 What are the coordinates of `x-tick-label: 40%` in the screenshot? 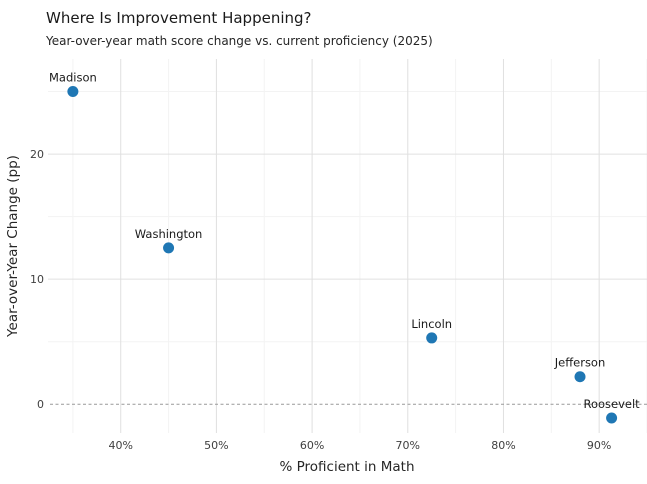 It's located at (120, 445).